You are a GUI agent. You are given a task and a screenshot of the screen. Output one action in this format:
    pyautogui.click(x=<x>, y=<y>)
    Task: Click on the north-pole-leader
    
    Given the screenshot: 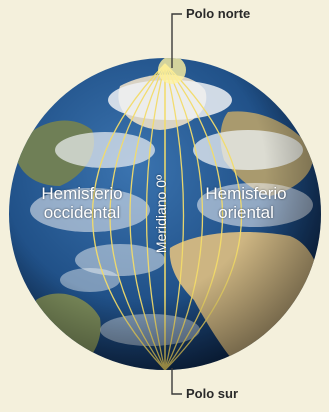 What is the action you would take?
    pyautogui.click(x=176, y=40)
    